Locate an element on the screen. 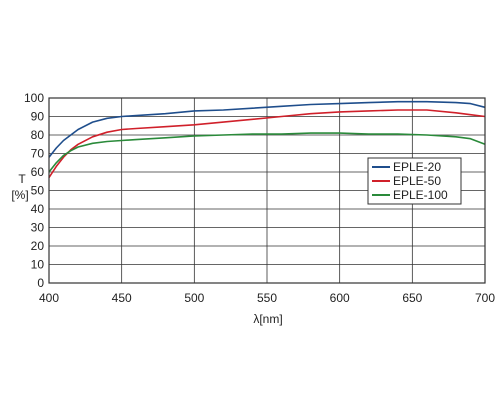 This screenshot has width=500, height=417. y-tick-label: 30 is located at coordinates (38, 228).